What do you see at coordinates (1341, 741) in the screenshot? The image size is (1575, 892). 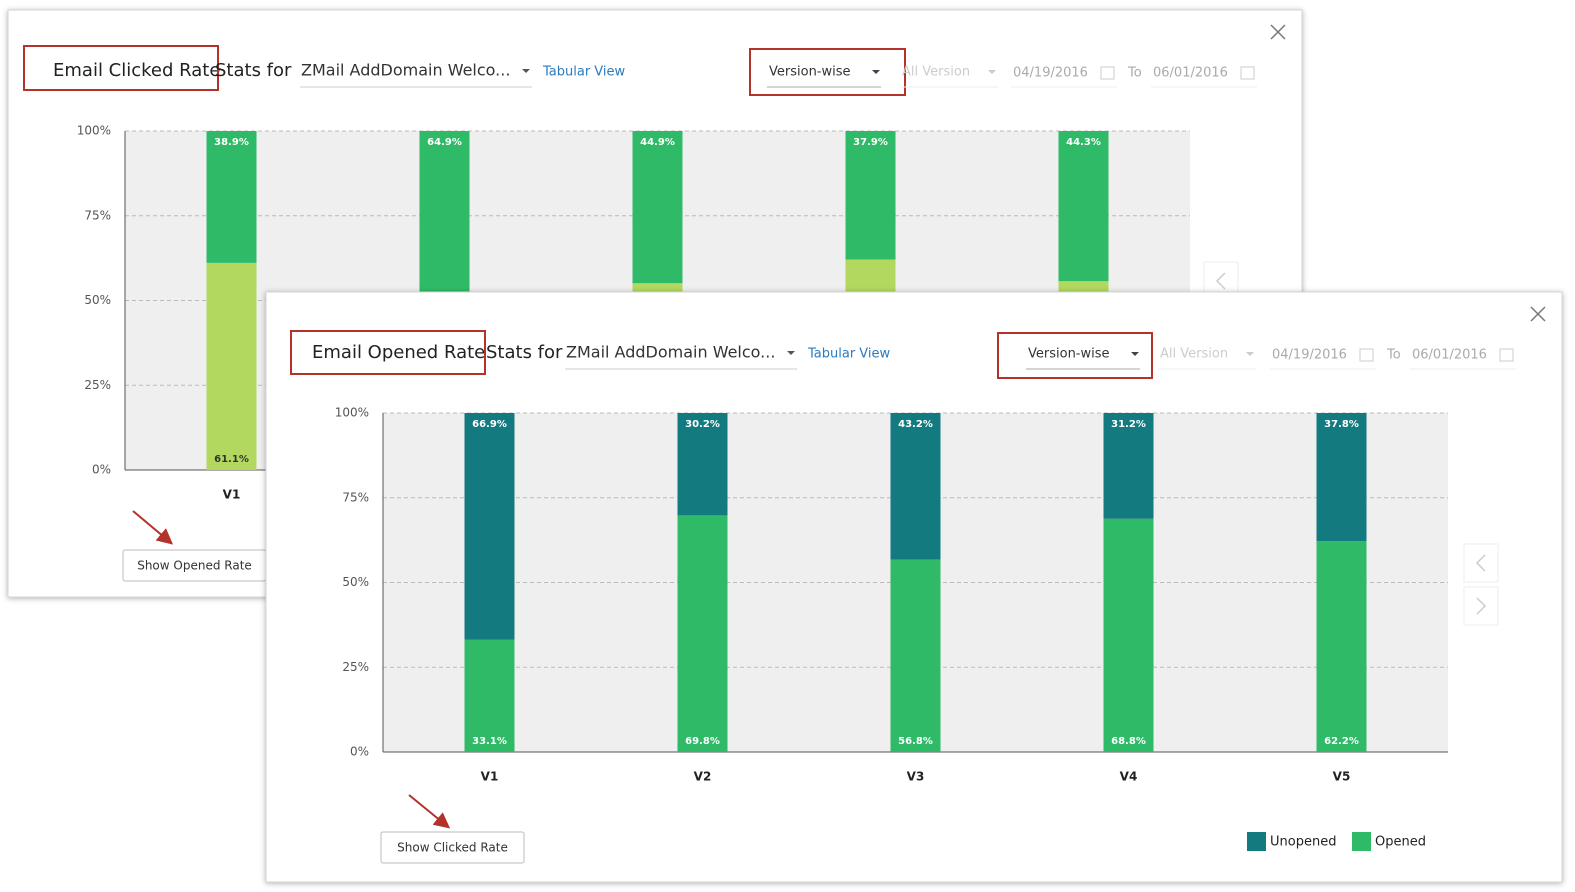 I see `data-label: 62.2%` at bounding box center [1341, 741].